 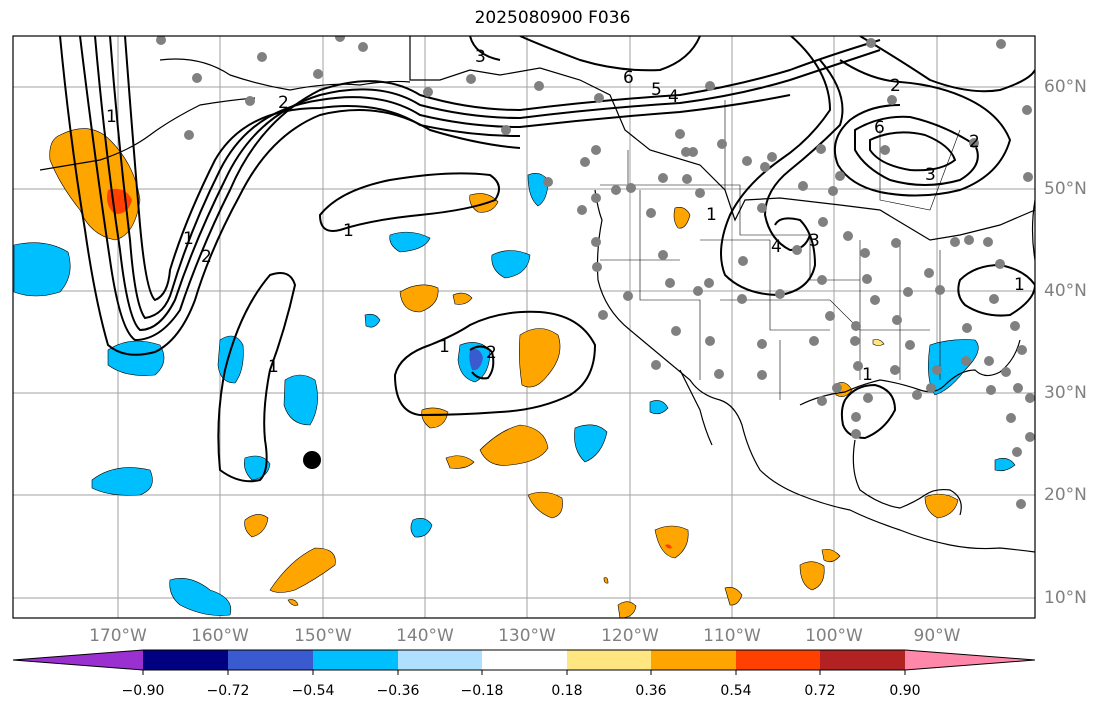 I want to click on colorbar-tick-label: −0.90, so click(x=143, y=691).